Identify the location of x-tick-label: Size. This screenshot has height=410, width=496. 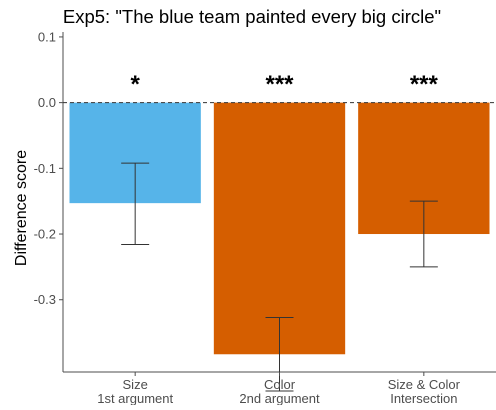
(135, 384).